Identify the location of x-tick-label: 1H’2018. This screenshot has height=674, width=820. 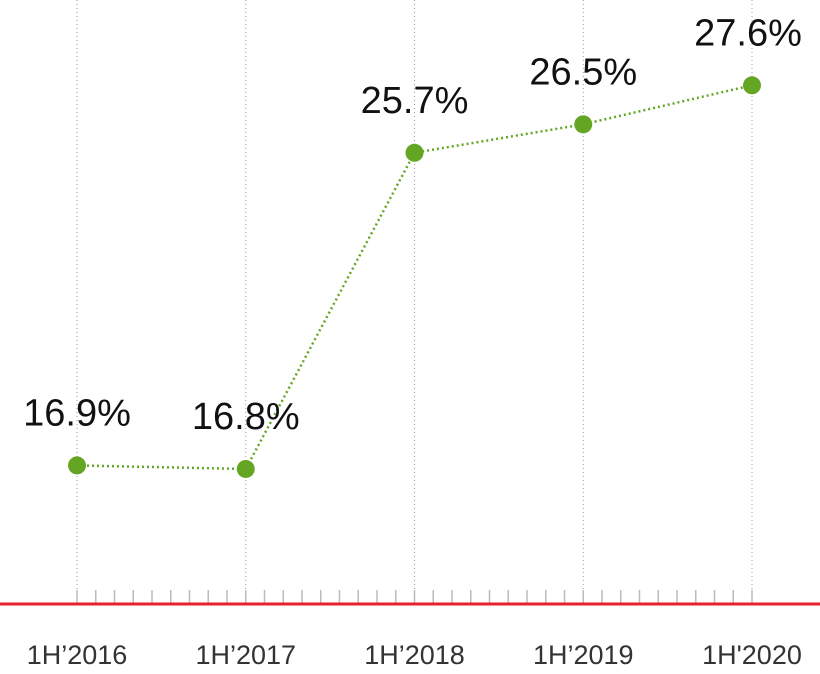
(414, 655).